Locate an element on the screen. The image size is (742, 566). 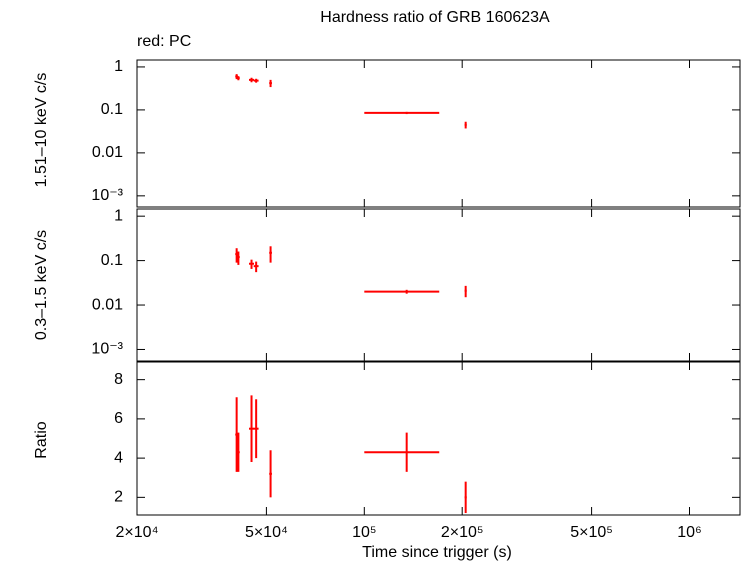
y-axis-label: 0.3–1.5 keV c/s is located at coordinates (41, 285).